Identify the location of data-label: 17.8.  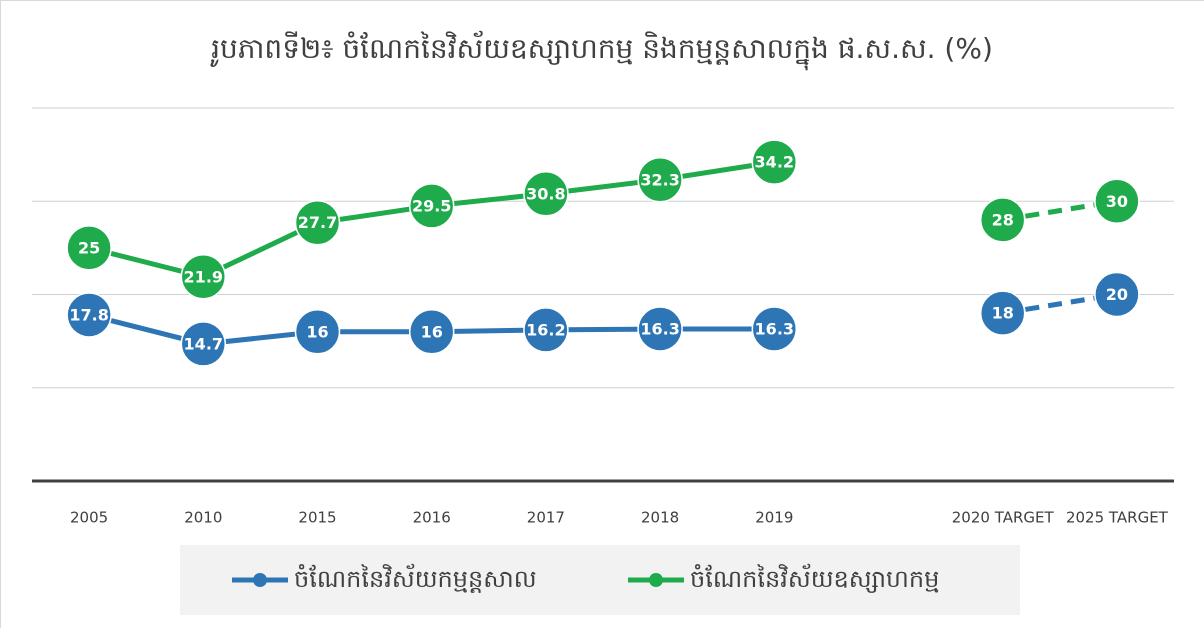
(88, 315).